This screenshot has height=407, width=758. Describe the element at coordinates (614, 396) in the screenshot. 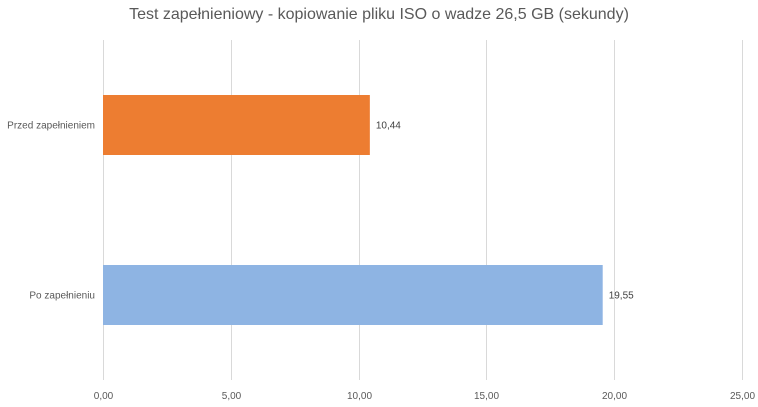

I see `x-tick-label: 20,00` at that location.